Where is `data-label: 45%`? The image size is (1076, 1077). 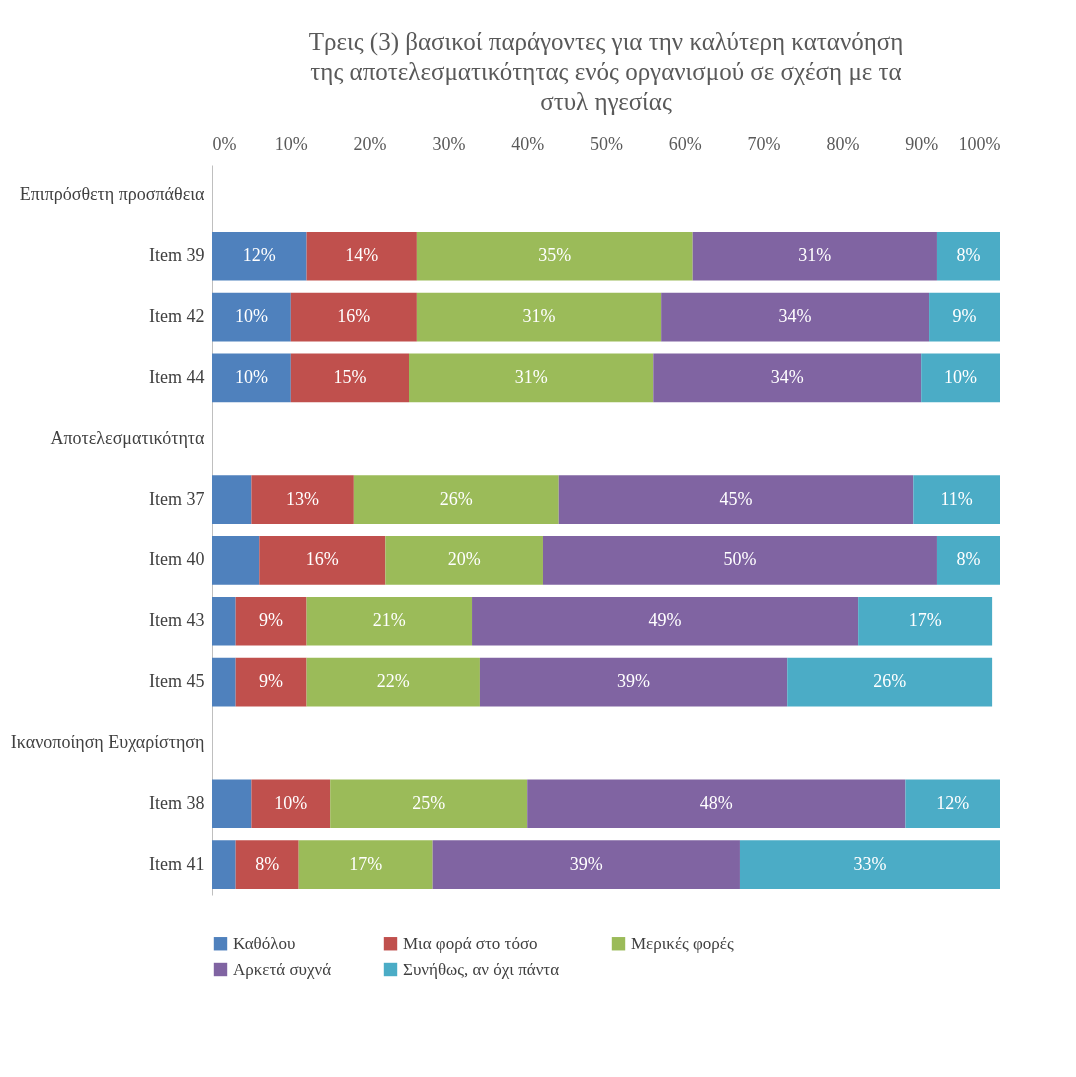
data-label: 45% is located at coordinates (736, 498).